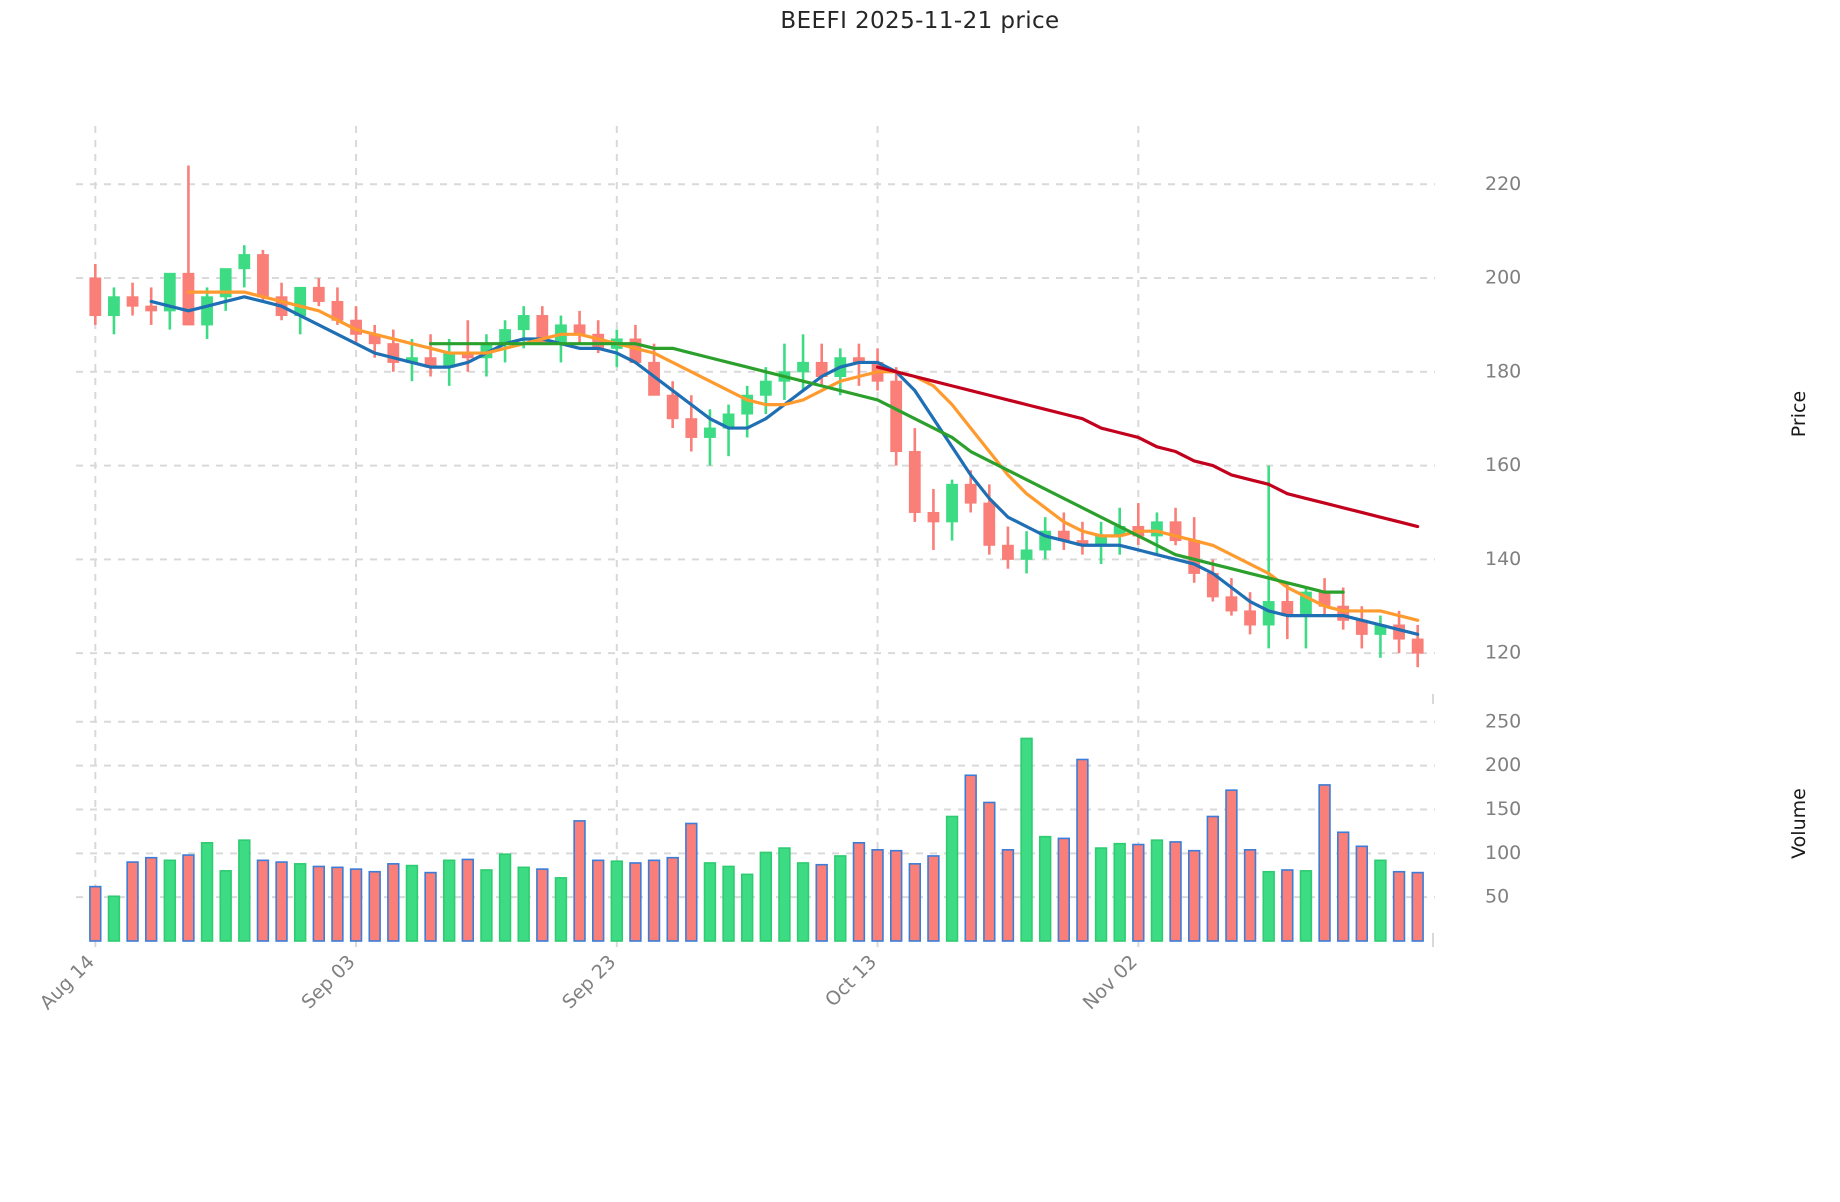 The width and height of the screenshot is (1840, 1202). What do you see at coordinates (851, 981) in the screenshot?
I see `x-tick-label: Oct 13` at bounding box center [851, 981].